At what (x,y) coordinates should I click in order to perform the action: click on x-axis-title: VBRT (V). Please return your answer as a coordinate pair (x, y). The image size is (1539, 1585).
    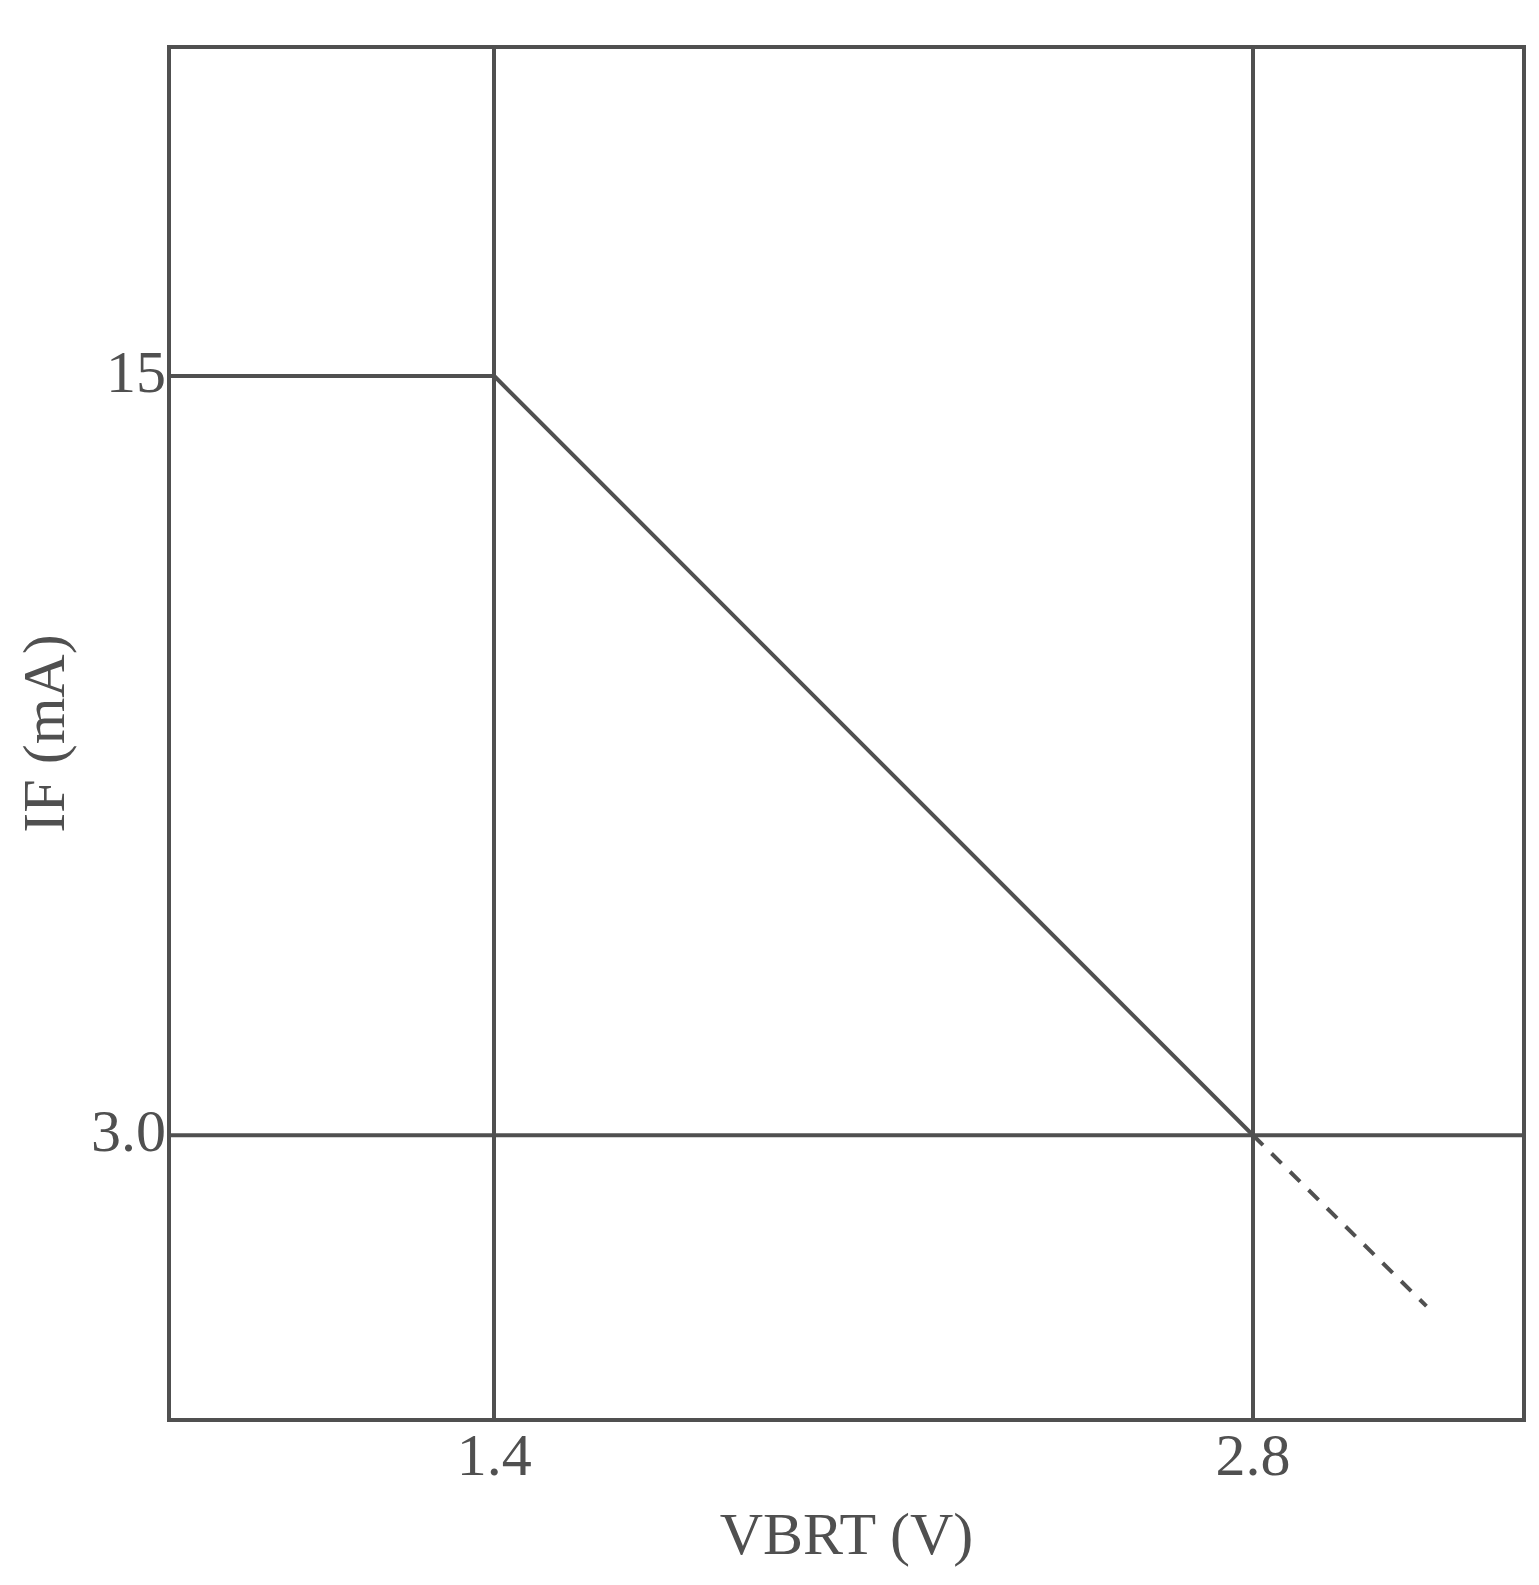
    Looking at the image, I should click on (846, 1533).